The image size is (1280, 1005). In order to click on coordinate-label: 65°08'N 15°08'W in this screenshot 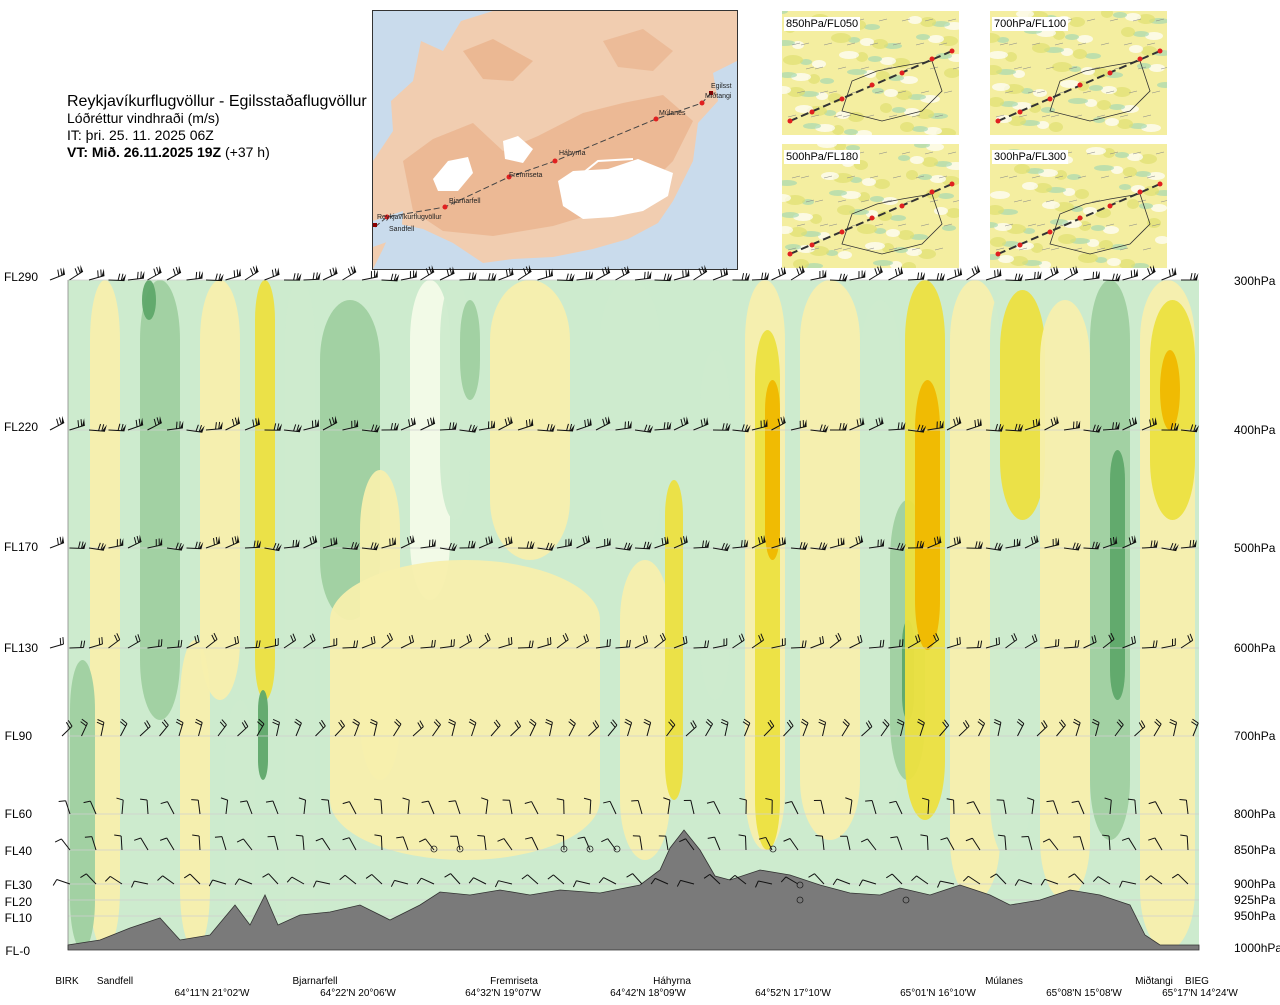, I will do `click(1084, 993)`.